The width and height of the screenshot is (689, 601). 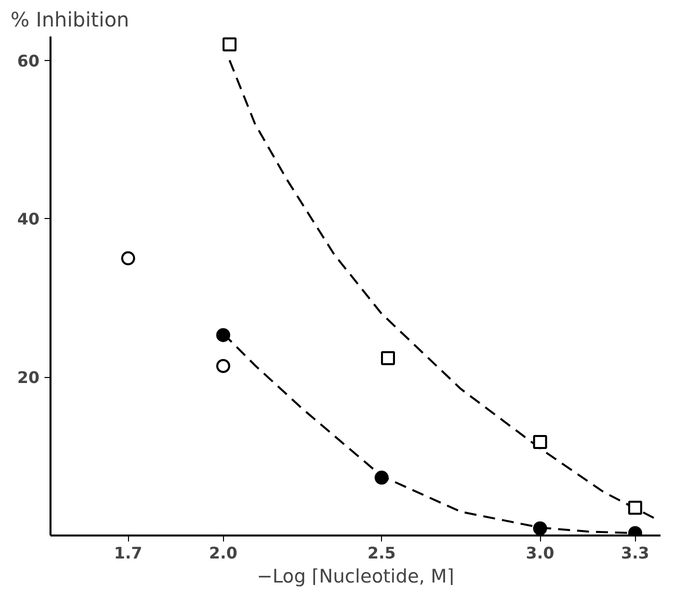 What do you see at coordinates (28, 219) in the screenshot?
I see `y-tick-label: 40` at bounding box center [28, 219].